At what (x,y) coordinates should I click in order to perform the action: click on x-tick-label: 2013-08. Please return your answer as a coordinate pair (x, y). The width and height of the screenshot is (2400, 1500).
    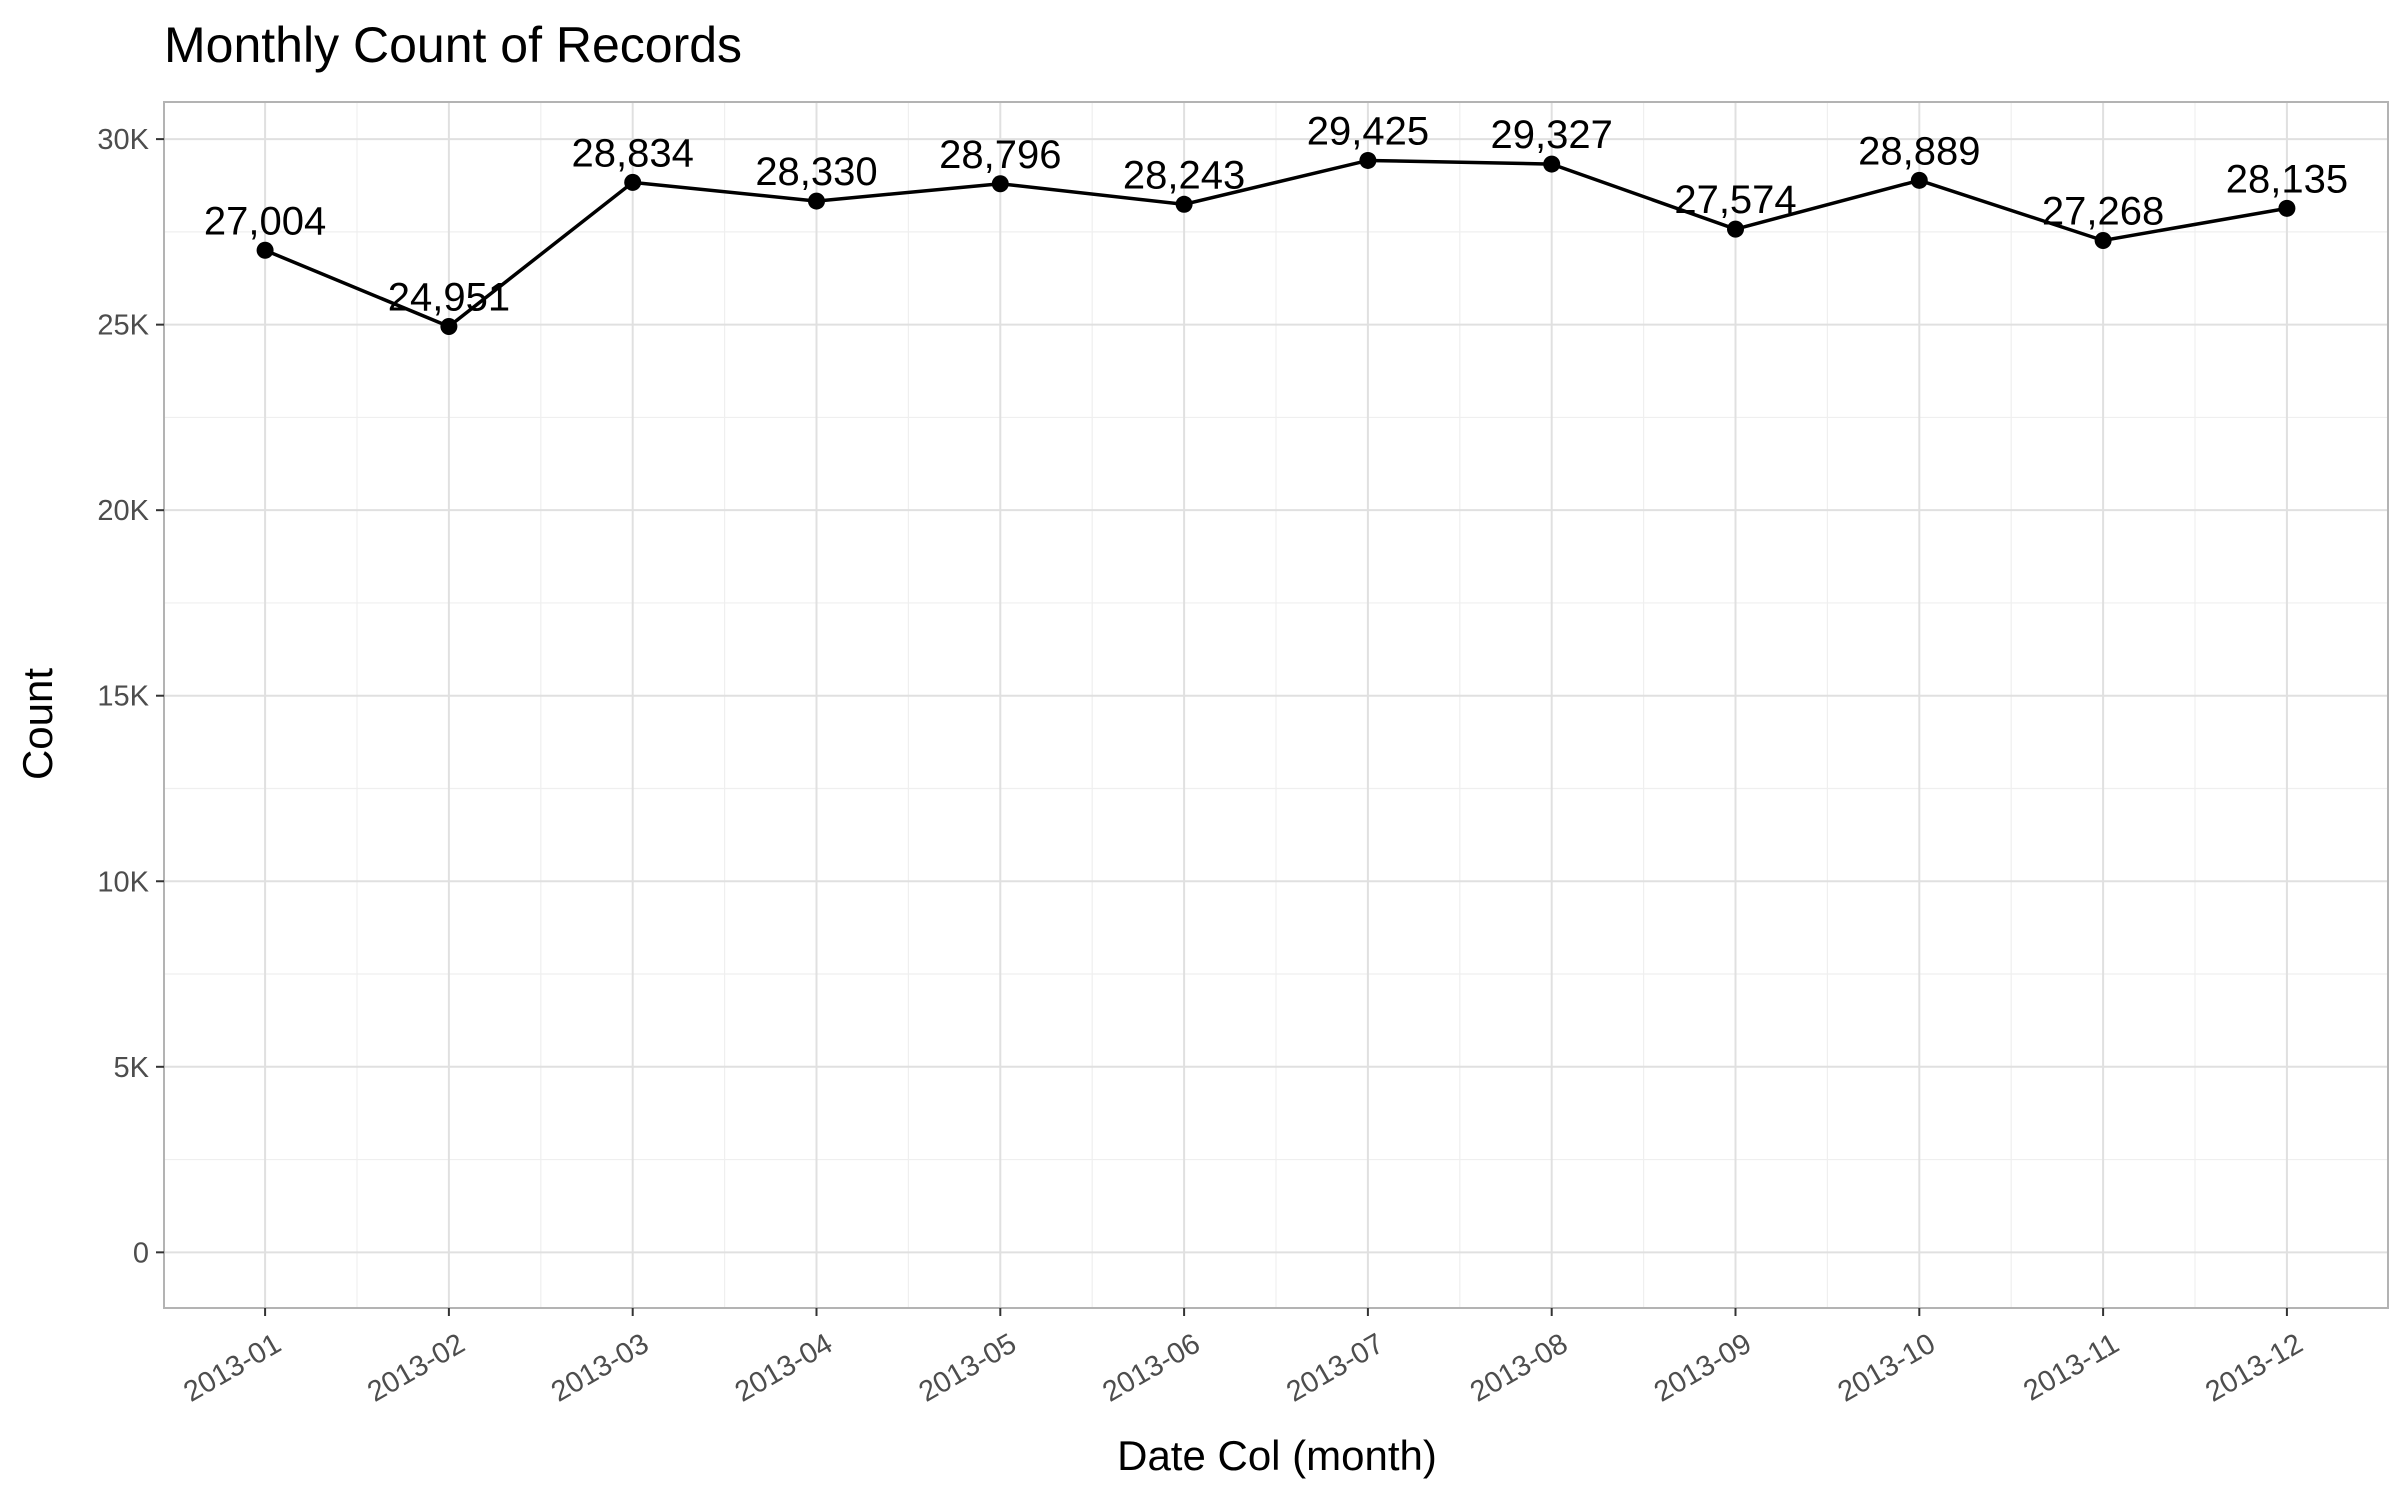
    Looking at the image, I should click on (1519, 1368).